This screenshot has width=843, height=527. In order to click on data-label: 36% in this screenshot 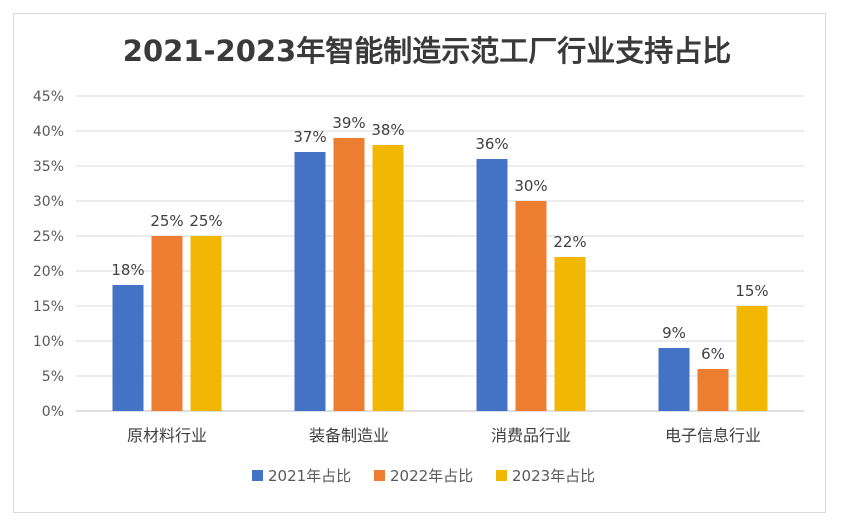, I will do `click(491, 144)`.